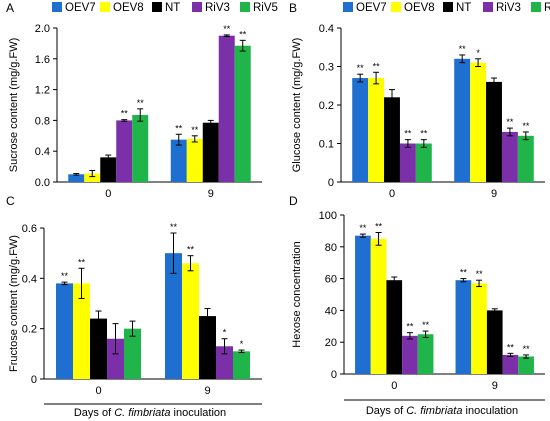 The height and width of the screenshot is (421, 550). I want to click on y-tick-label: 0.1, so click(326, 145).